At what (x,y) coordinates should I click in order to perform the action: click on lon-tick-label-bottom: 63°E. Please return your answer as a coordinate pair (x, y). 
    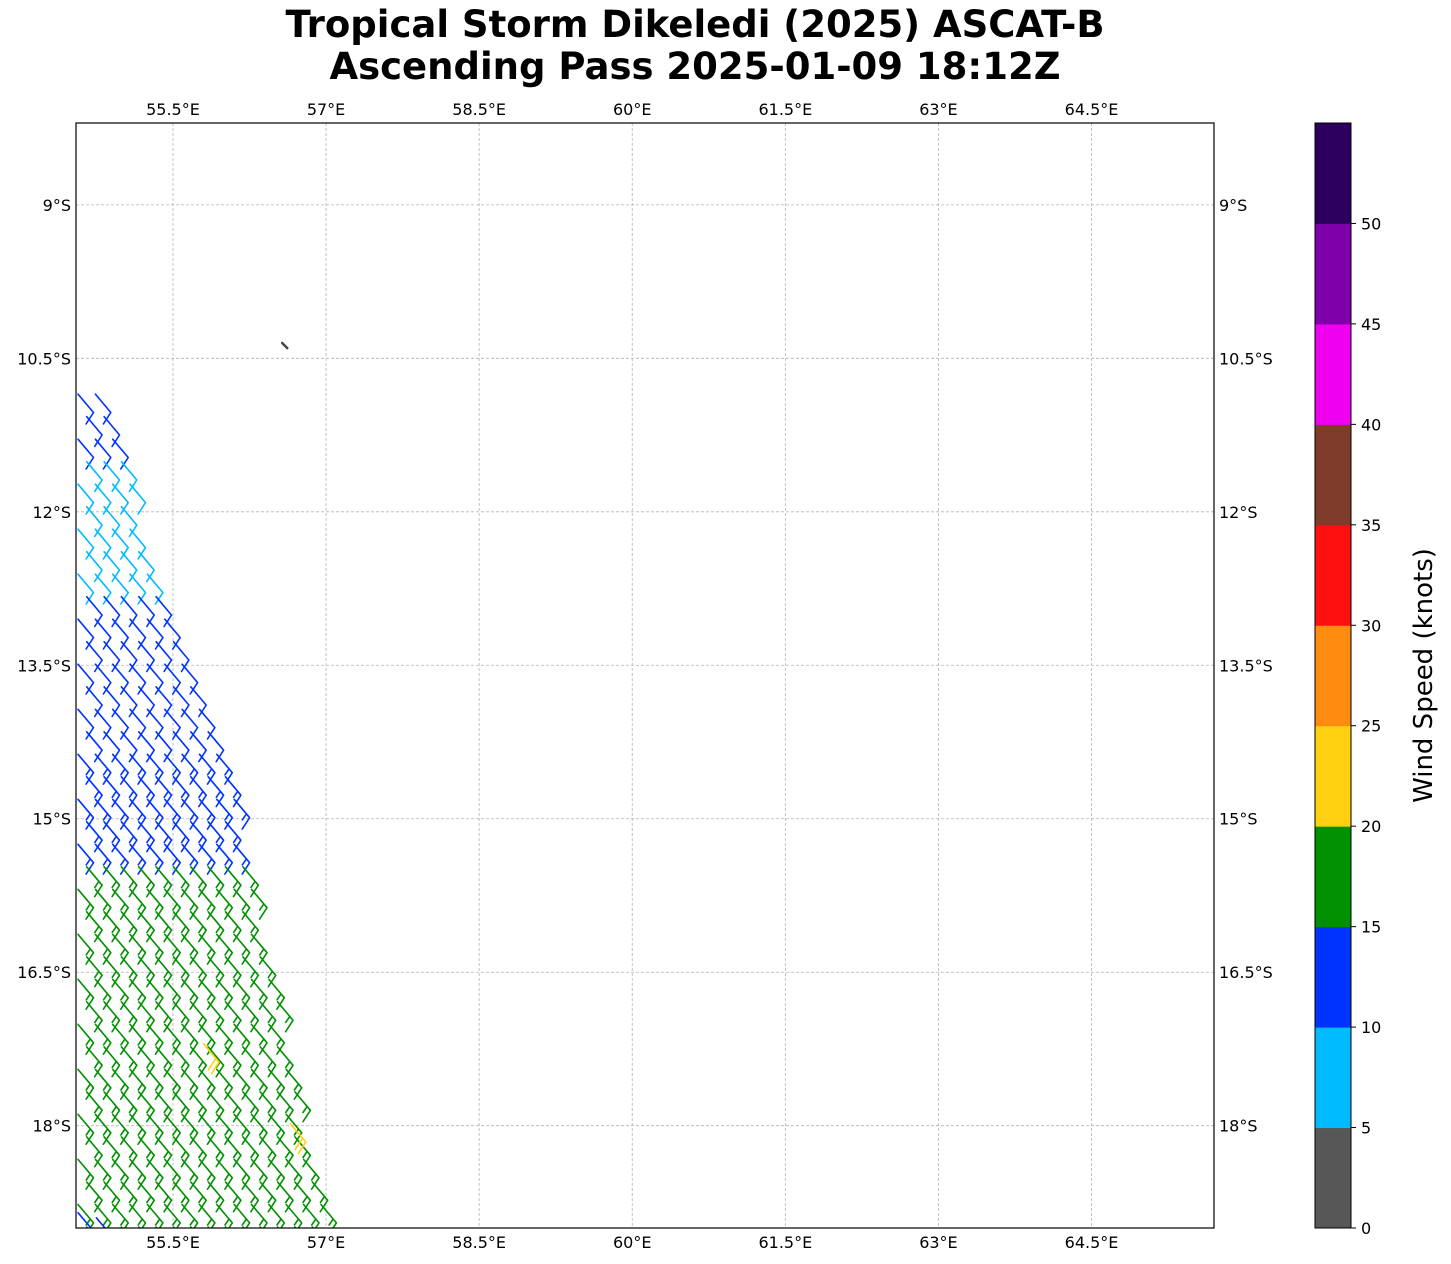
    Looking at the image, I should click on (938, 1242).